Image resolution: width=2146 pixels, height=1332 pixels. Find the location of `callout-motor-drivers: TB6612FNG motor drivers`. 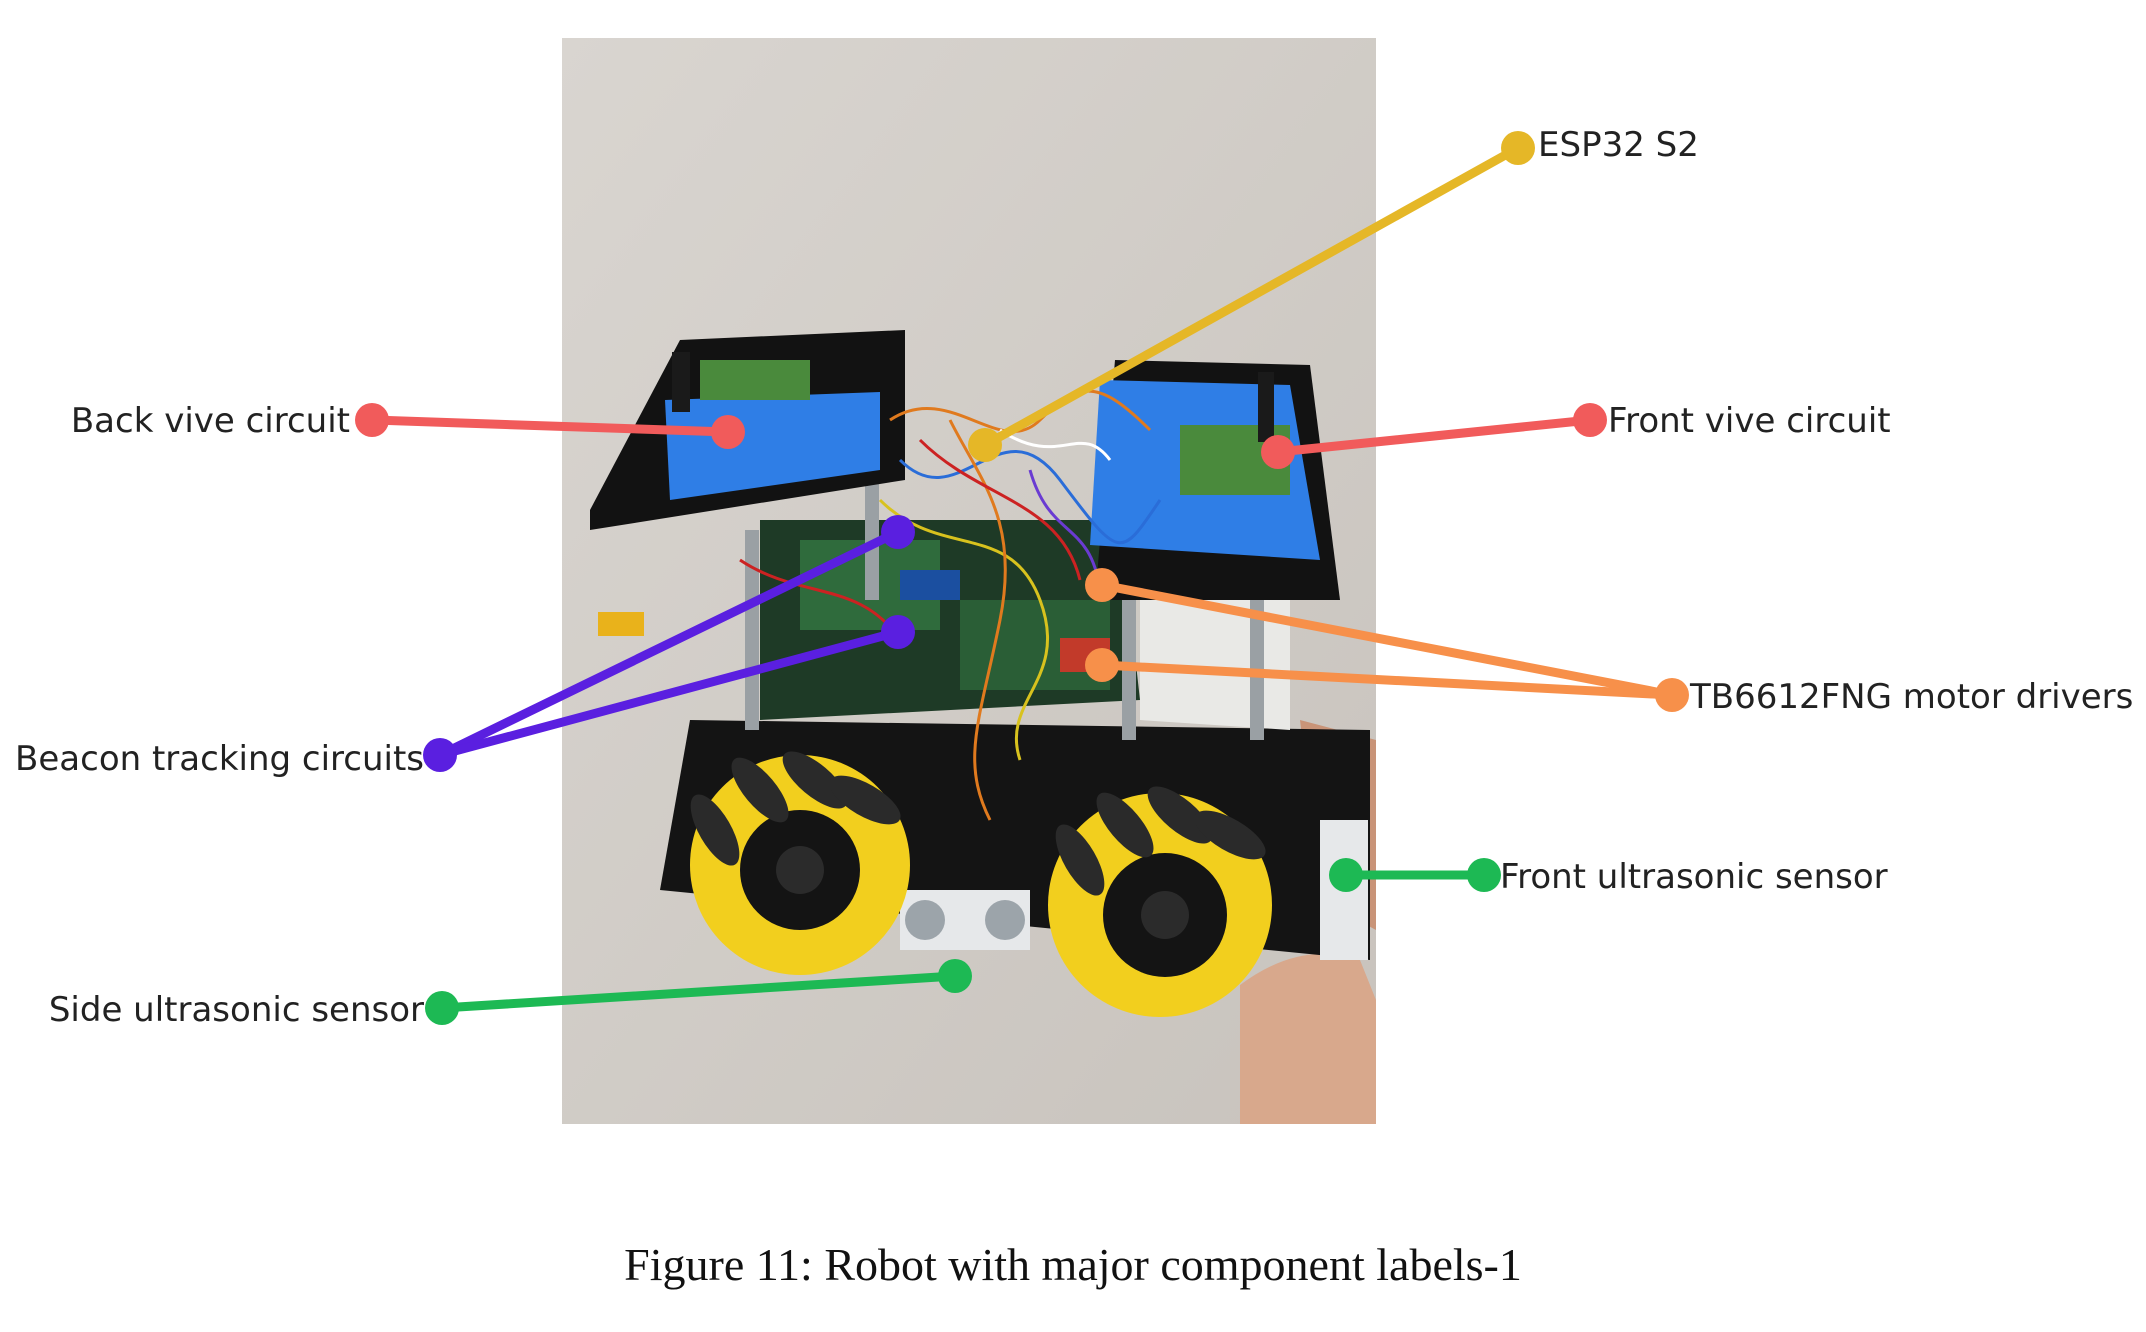

callout-motor-drivers: TB6612FNG motor drivers is located at coordinates (1609, 642).